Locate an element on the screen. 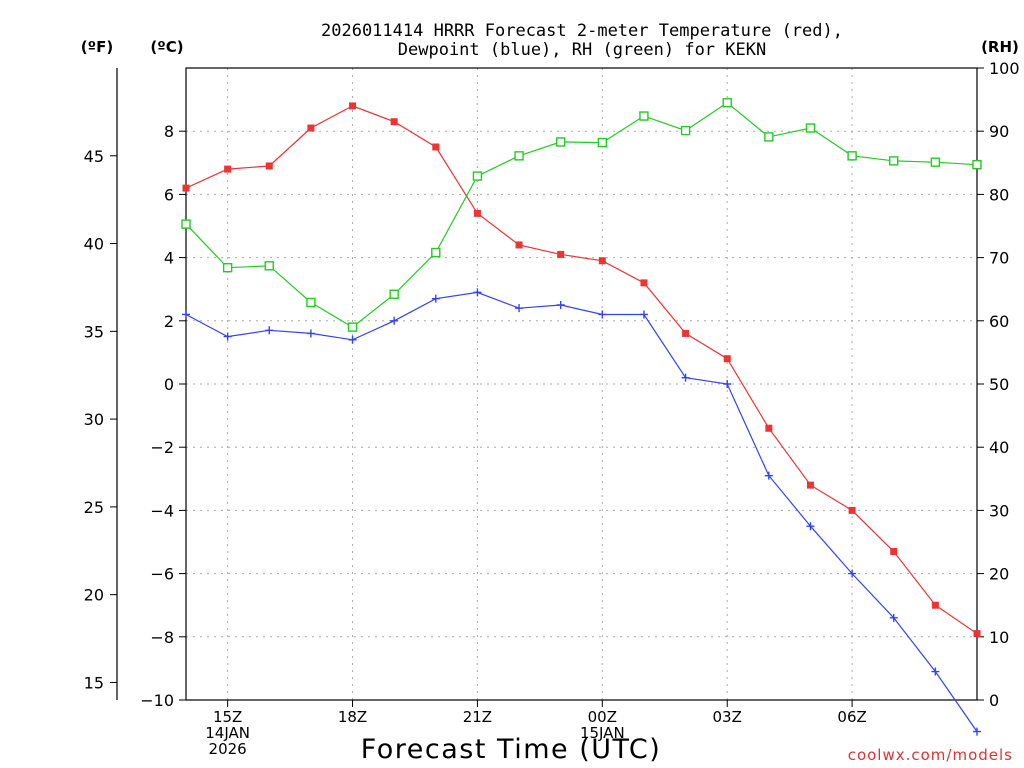 Image resolution: width=1024 pixels, height=768 pixels. rh-tick-label: 80 is located at coordinates (999, 194).